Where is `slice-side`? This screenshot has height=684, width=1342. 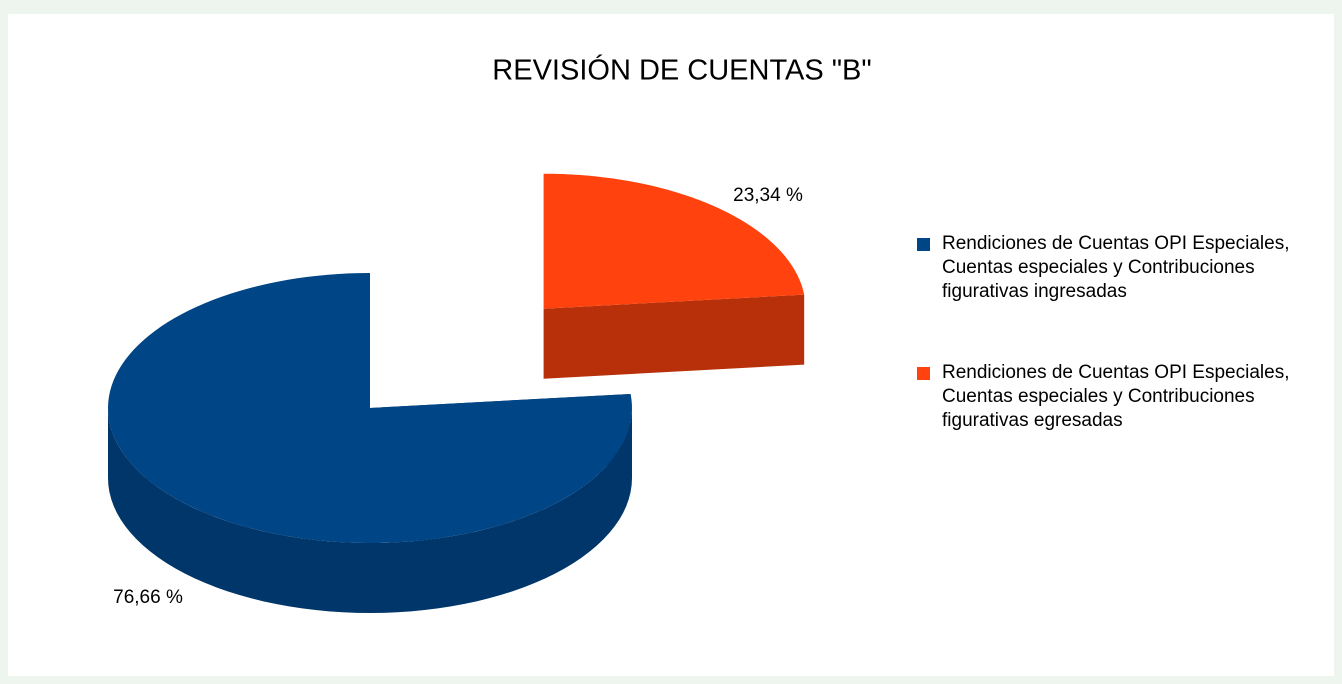 slice-side is located at coordinates (674, 336).